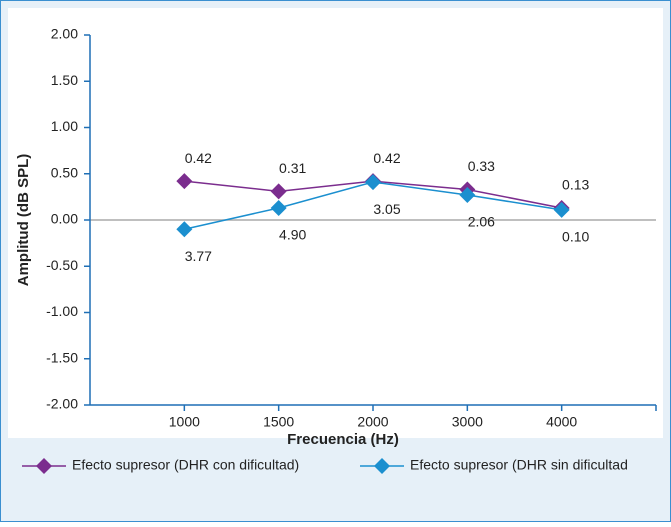 This screenshot has width=671, height=527. What do you see at coordinates (575, 185) in the screenshot?
I see `data-label: 0.13` at bounding box center [575, 185].